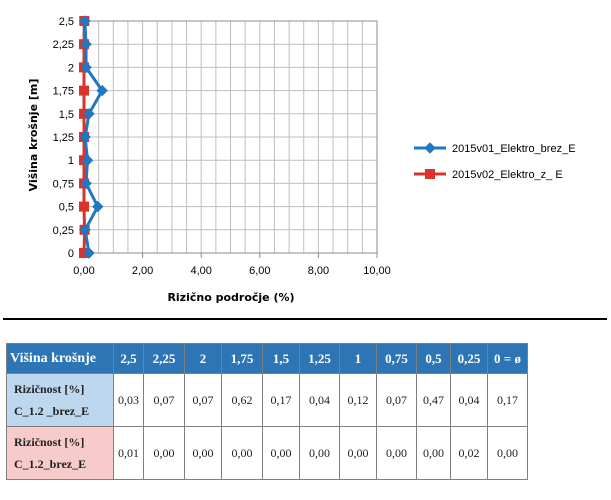 The width and height of the screenshot is (611, 500). What do you see at coordinates (83, 271) in the screenshot?
I see `x-tick-label: 0,00` at bounding box center [83, 271].